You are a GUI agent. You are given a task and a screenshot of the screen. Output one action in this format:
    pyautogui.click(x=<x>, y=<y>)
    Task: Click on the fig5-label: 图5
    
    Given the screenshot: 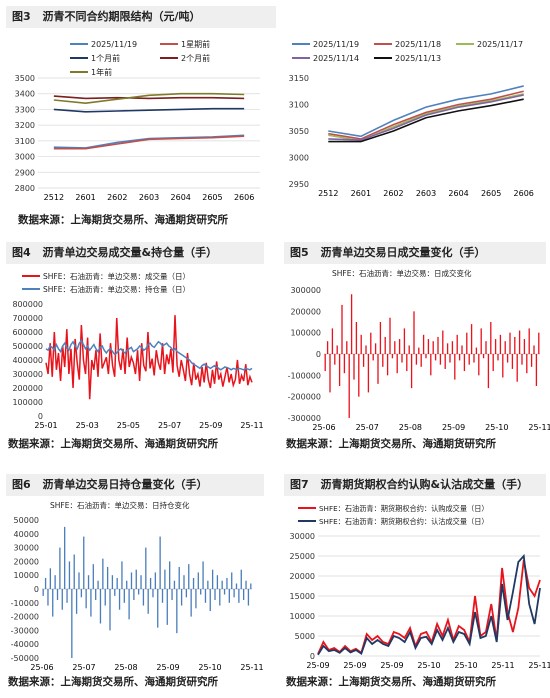 What is the action you would take?
    pyautogui.click(x=299, y=252)
    